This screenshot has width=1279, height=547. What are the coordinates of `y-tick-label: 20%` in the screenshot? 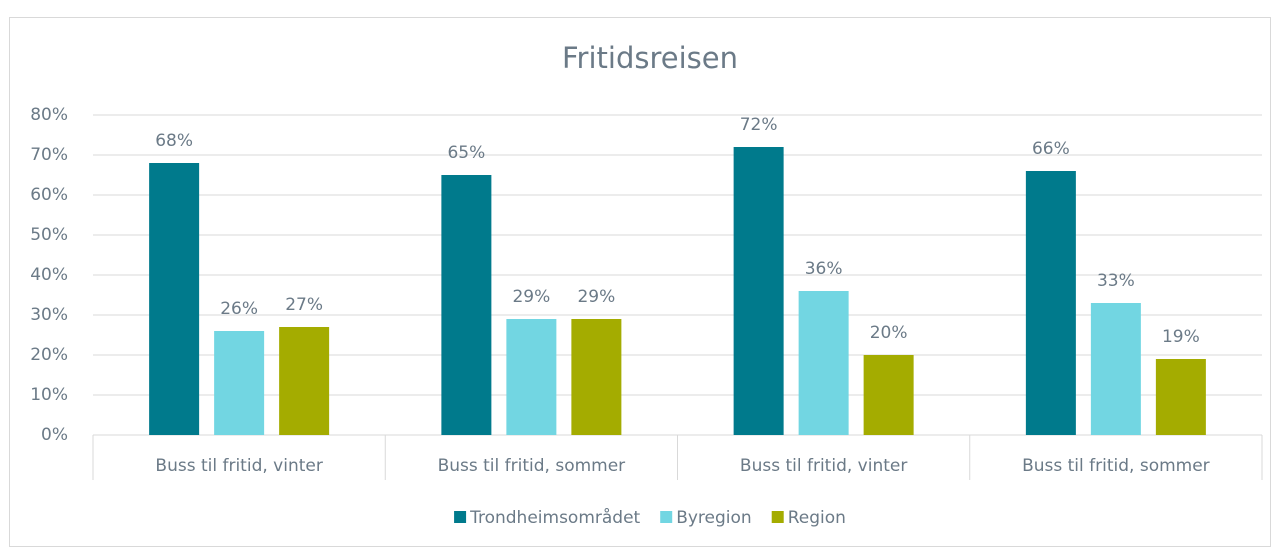 It's located at (49, 355).